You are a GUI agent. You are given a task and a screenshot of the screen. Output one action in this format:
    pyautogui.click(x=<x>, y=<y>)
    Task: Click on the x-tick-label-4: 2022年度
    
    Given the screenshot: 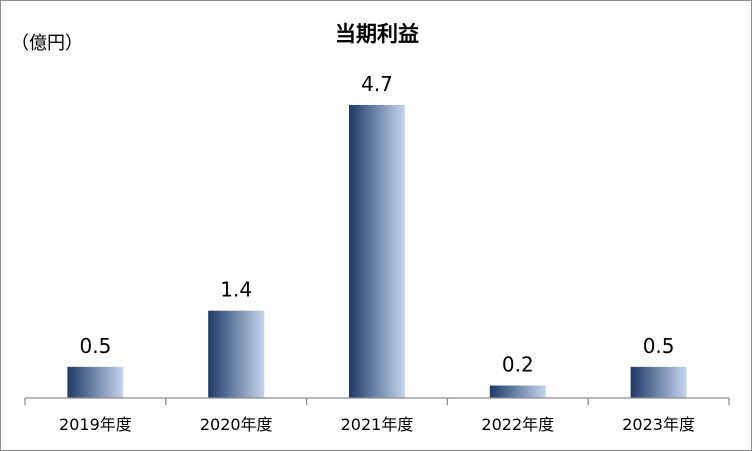 What is the action you would take?
    pyautogui.click(x=517, y=424)
    